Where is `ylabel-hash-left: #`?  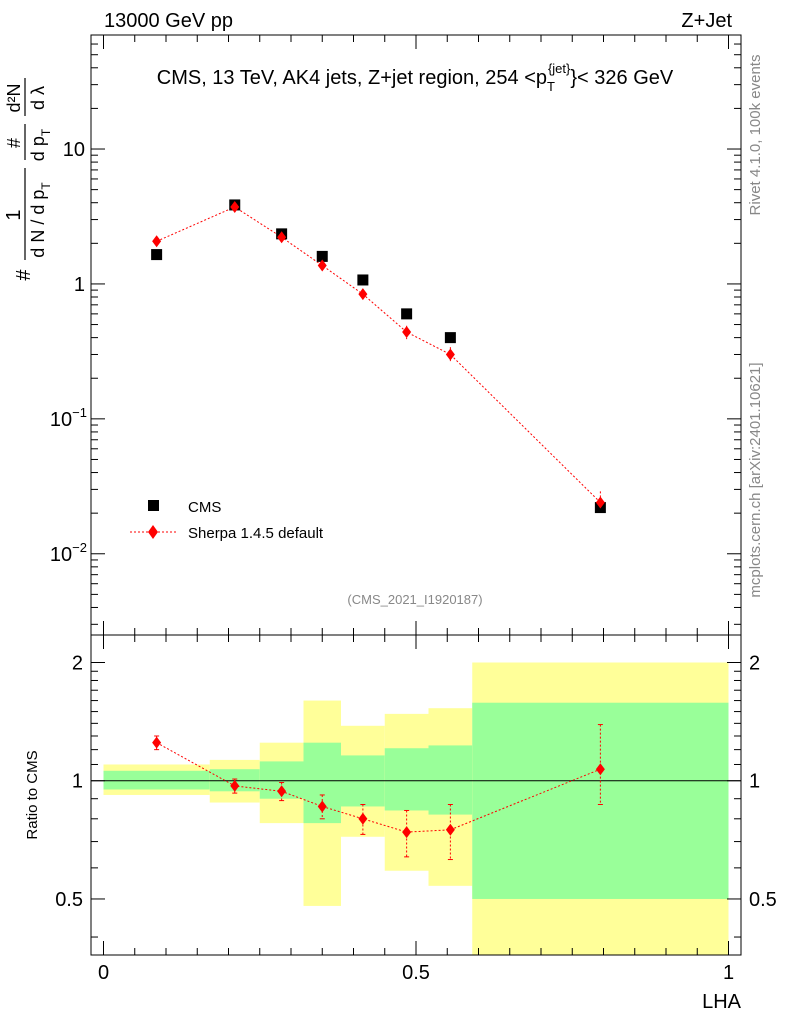 ylabel-hash-left: # is located at coordinates (24, 275).